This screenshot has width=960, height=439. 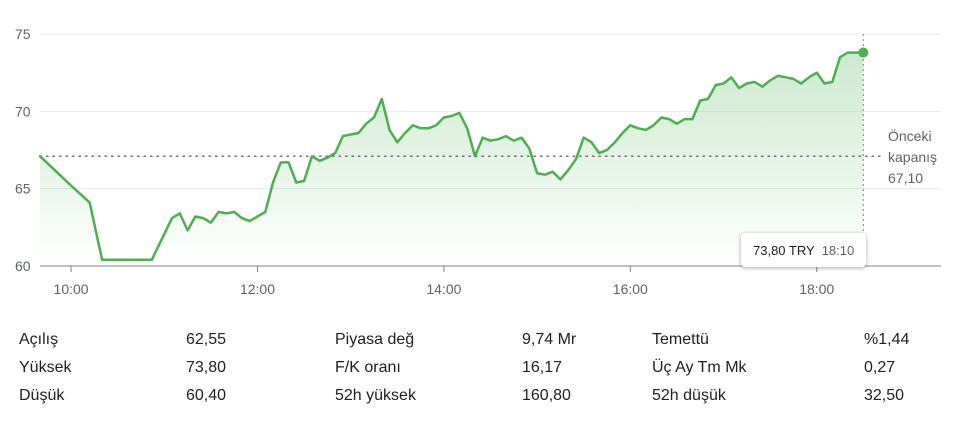 I want to click on tooltip-price: 73,80 TRY, so click(x=784, y=250).